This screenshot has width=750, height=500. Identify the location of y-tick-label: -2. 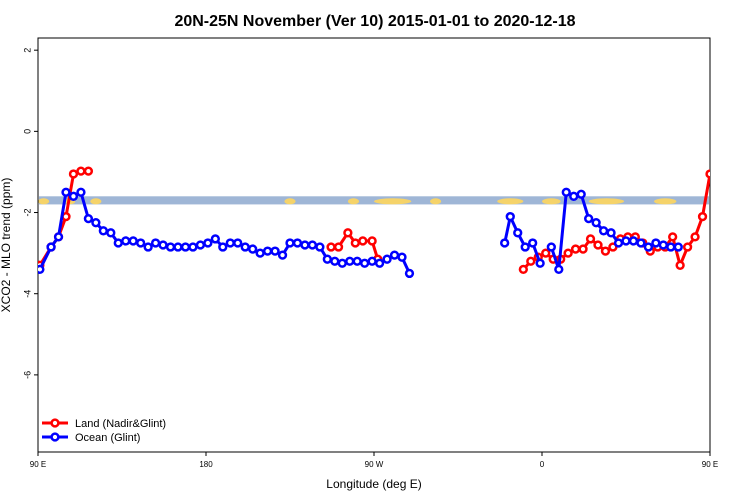
(27, 213).